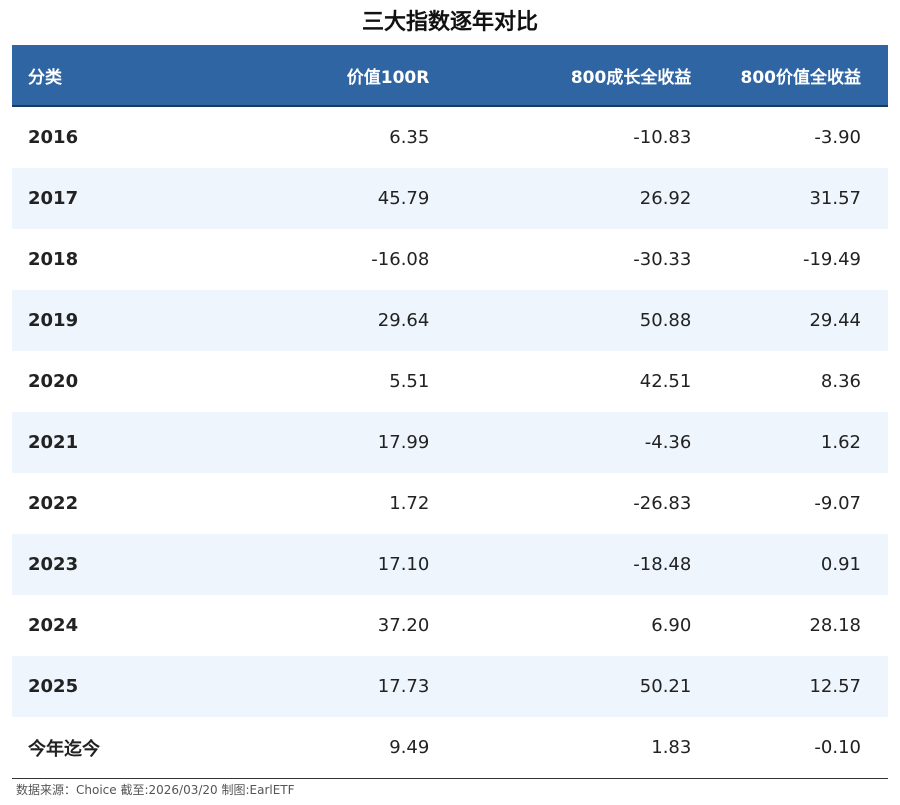 The height and width of the screenshot is (805, 900). I want to click on table-row: 2022 1.72 -26.83 -9.07, so click(450, 503).